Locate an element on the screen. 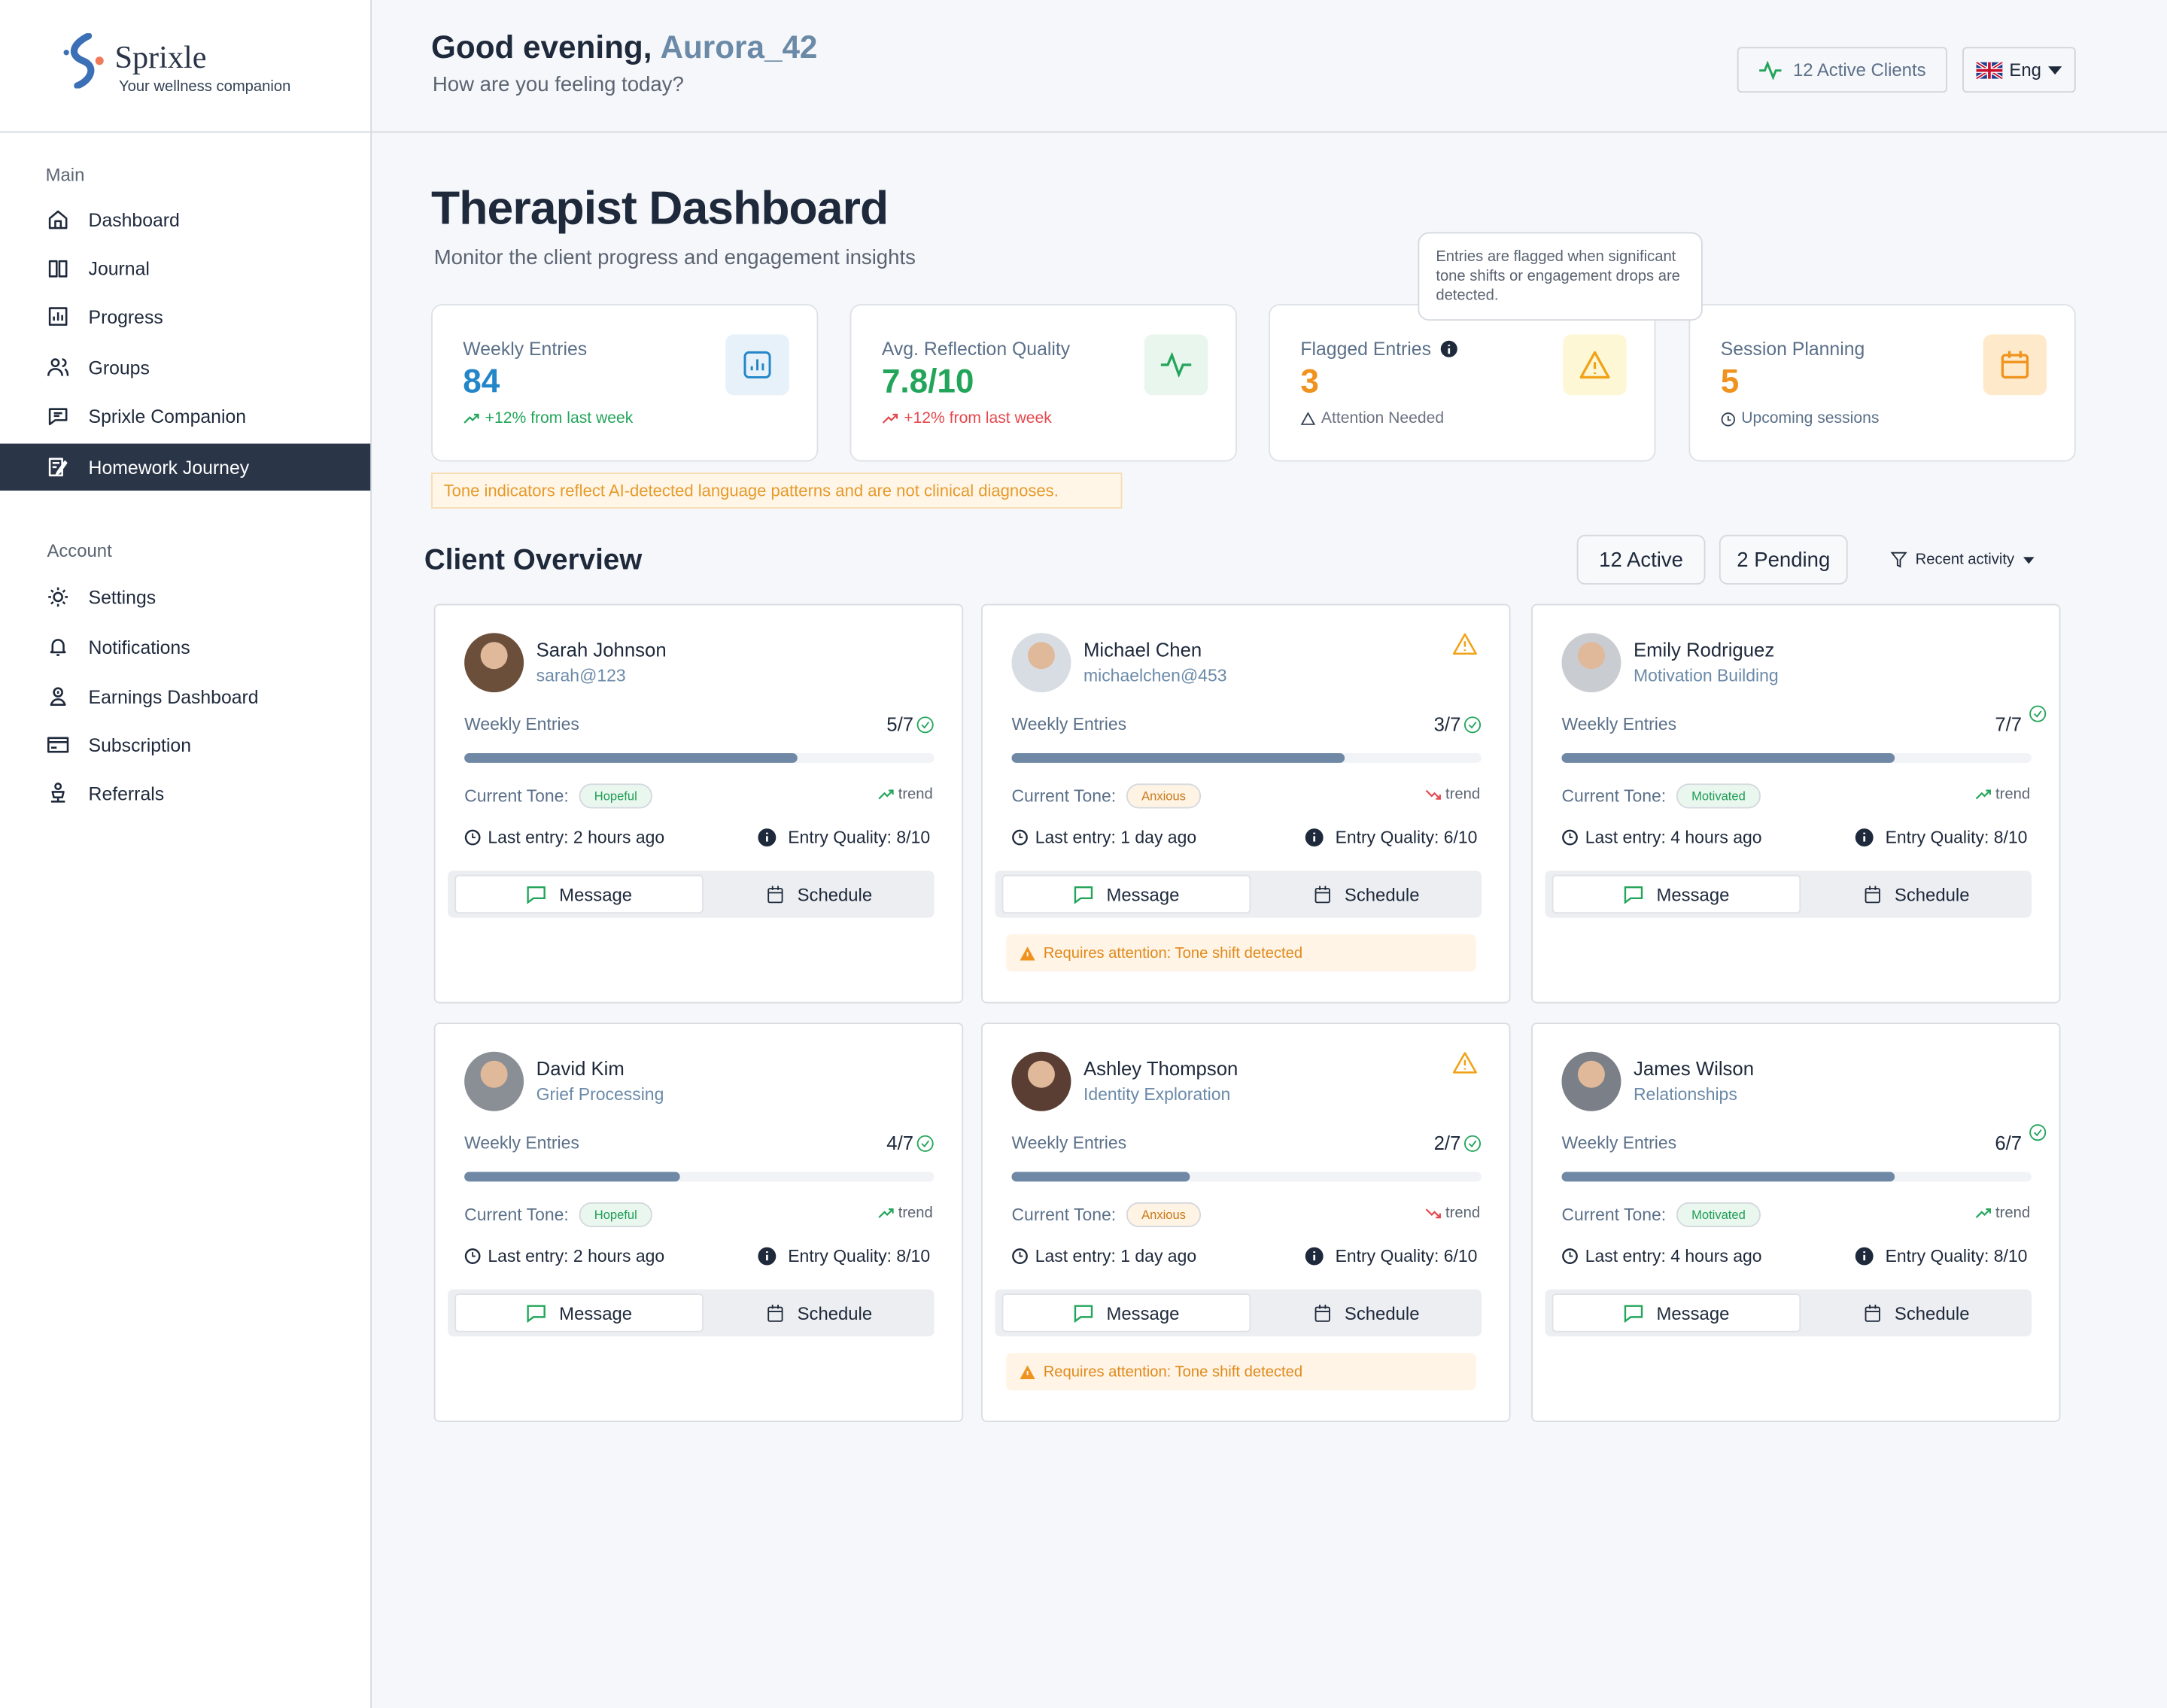  entries-value: 6/7 is located at coordinates (2009, 1143).